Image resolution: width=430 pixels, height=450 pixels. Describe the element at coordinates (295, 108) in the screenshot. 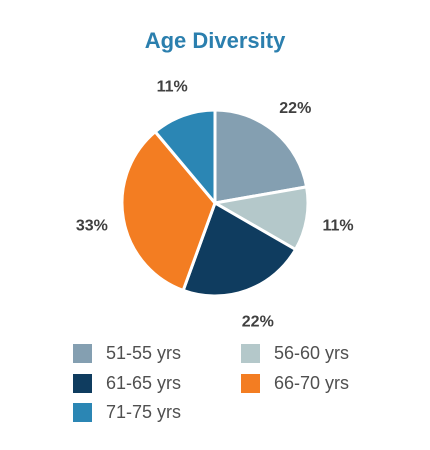

I see `pie-value-label-51-55: 22%` at that location.